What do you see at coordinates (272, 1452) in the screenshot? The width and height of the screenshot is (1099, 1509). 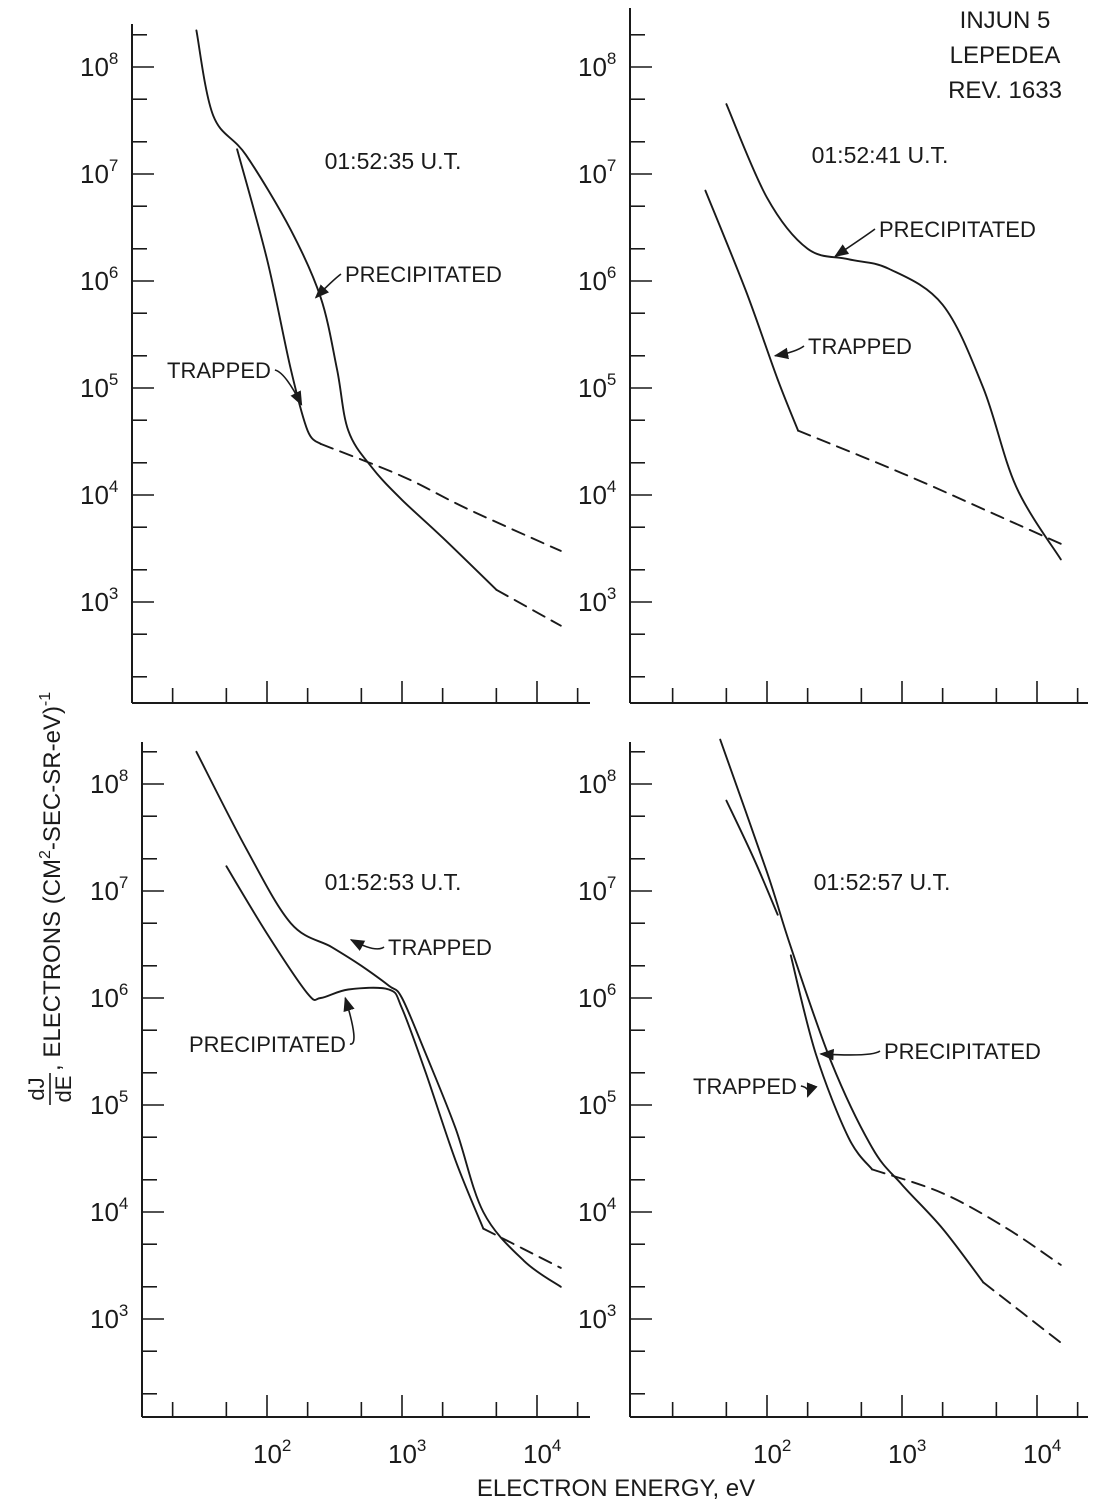 I see `p3-x-tick-label: 10²` at bounding box center [272, 1452].